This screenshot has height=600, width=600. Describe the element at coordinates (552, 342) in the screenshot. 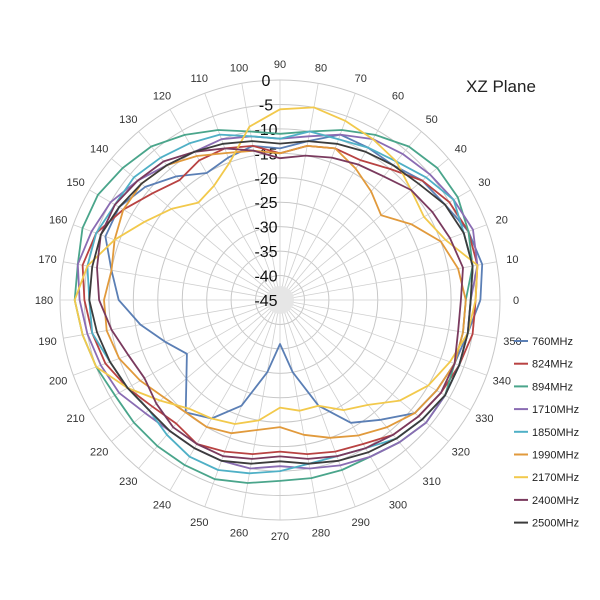

I see `legend-label: 760MHz` at that location.